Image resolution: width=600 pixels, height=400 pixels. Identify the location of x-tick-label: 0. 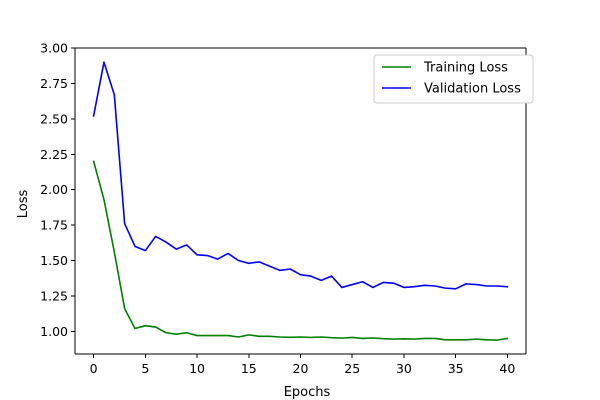
(94, 368).